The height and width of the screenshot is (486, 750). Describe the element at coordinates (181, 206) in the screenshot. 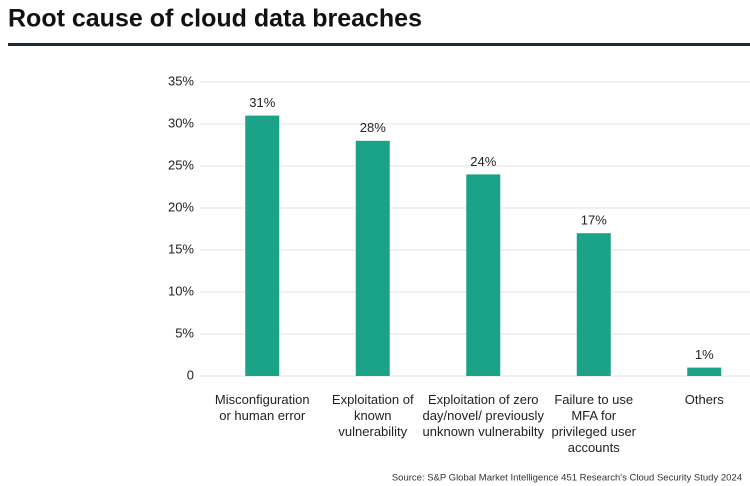

I see `y-tick-label: 20%` at that location.